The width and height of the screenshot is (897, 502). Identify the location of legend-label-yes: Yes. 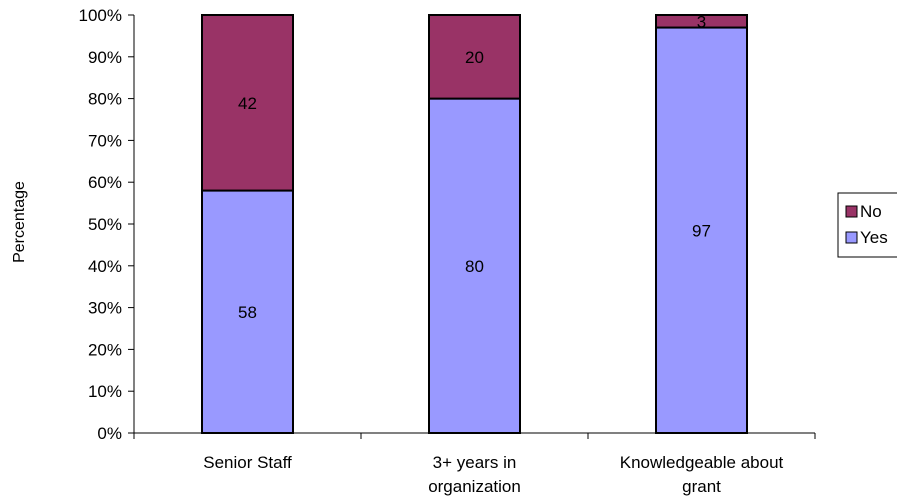
(874, 237).